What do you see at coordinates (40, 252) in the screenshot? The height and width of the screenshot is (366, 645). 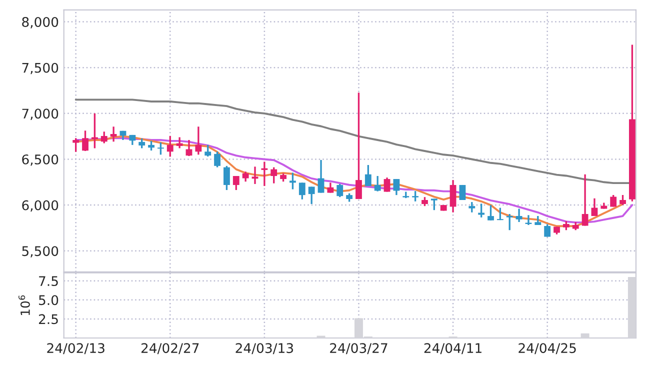 I see `y-tick-label: 5,500` at bounding box center [40, 252].